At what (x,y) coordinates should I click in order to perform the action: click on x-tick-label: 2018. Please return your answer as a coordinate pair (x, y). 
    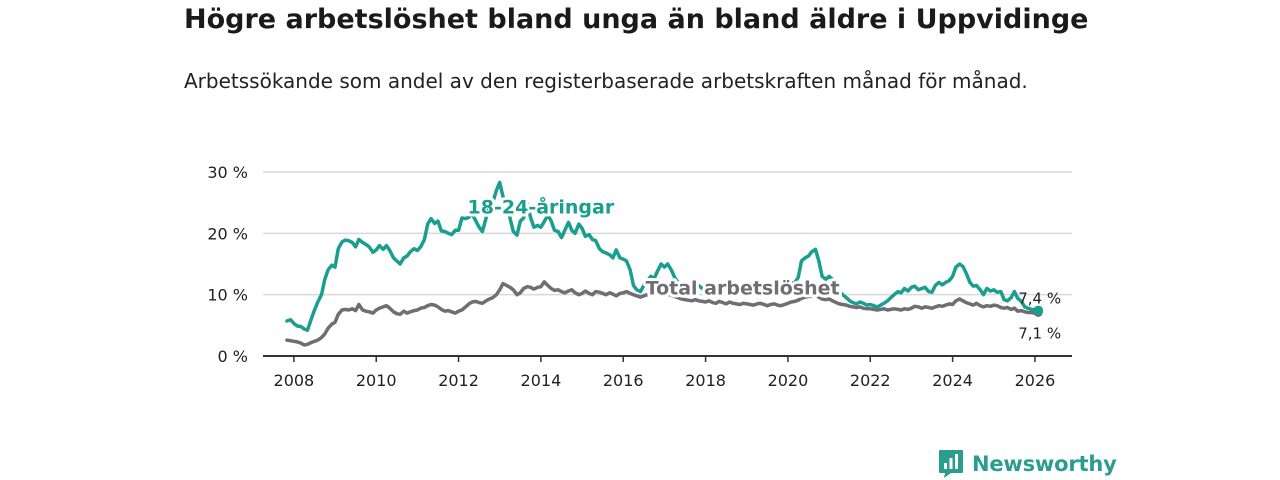
    Looking at the image, I should click on (705, 380).